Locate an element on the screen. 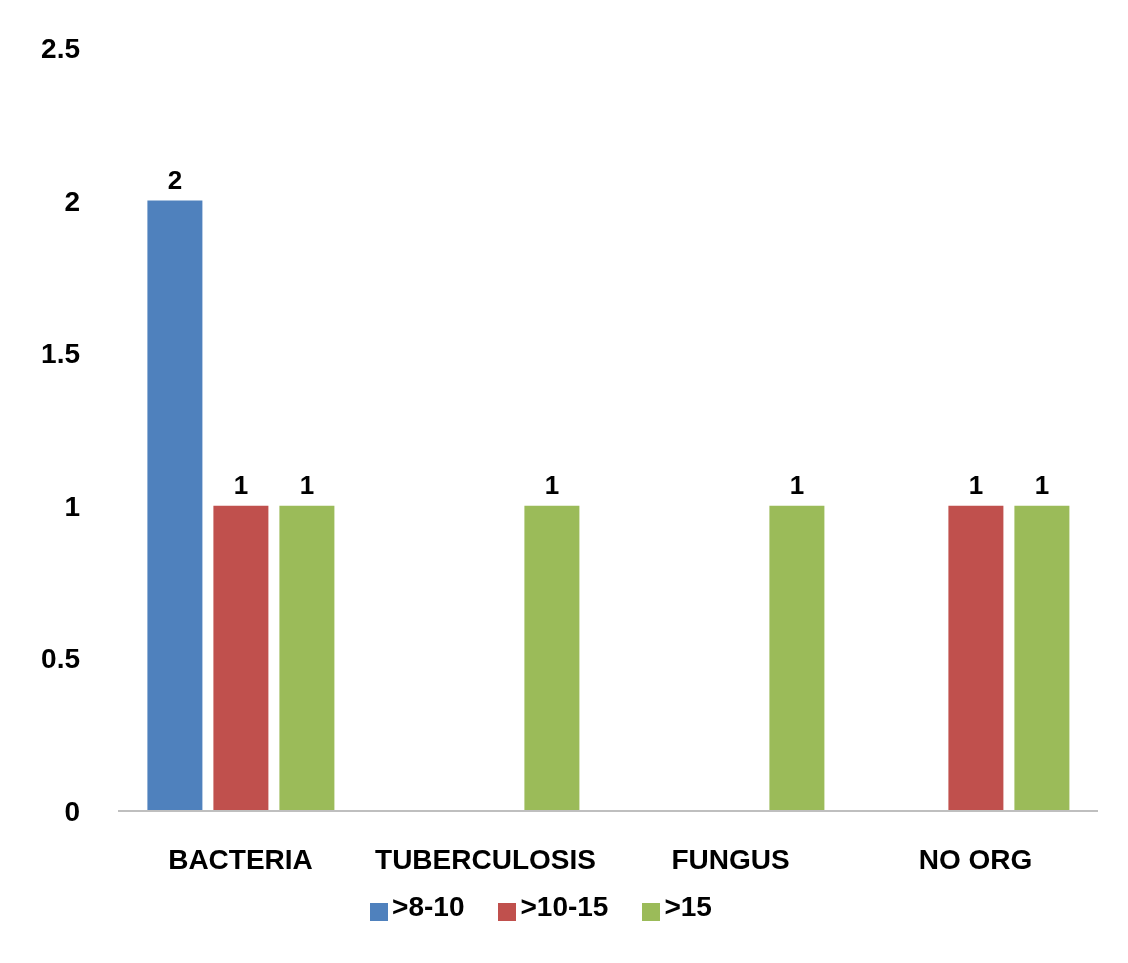 The image size is (1128, 963). legend-label: >15 is located at coordinates (688, 906).